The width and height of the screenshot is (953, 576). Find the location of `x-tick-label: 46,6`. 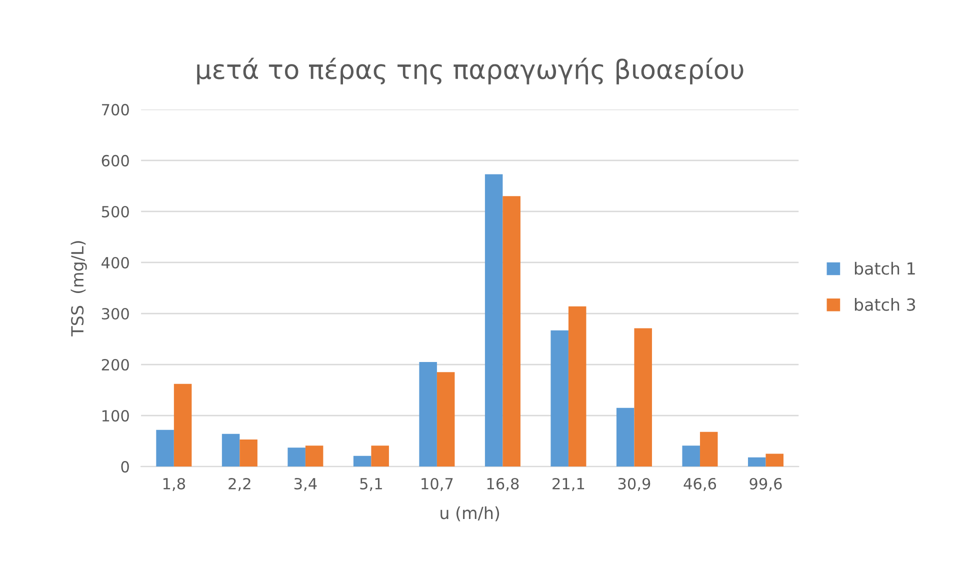

x-tick-label: 46,6 is located at coordinates (700, 485).